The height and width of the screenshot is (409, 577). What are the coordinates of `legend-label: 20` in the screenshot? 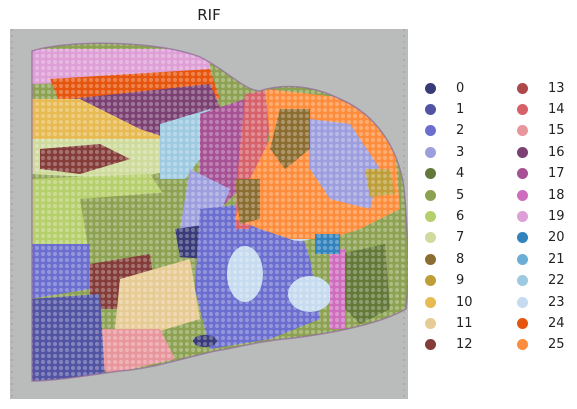 It's located at (556, 238).